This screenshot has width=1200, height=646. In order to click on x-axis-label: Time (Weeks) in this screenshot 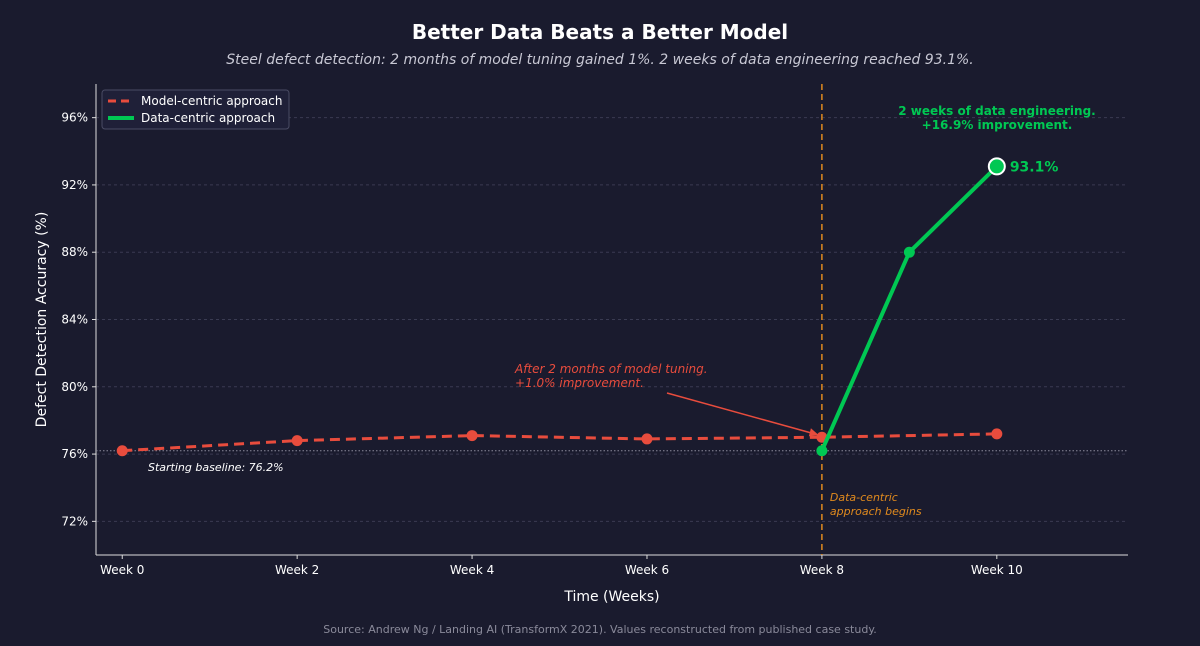, I will do `click(611, 597)`.